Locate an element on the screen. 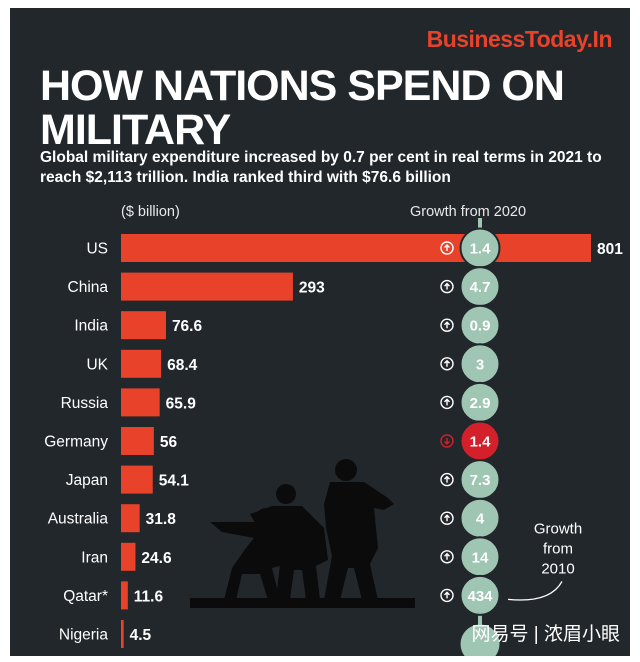  page-title: HOW NATIONS SPEND ON MILITARY is located at coordinates (302, 108).